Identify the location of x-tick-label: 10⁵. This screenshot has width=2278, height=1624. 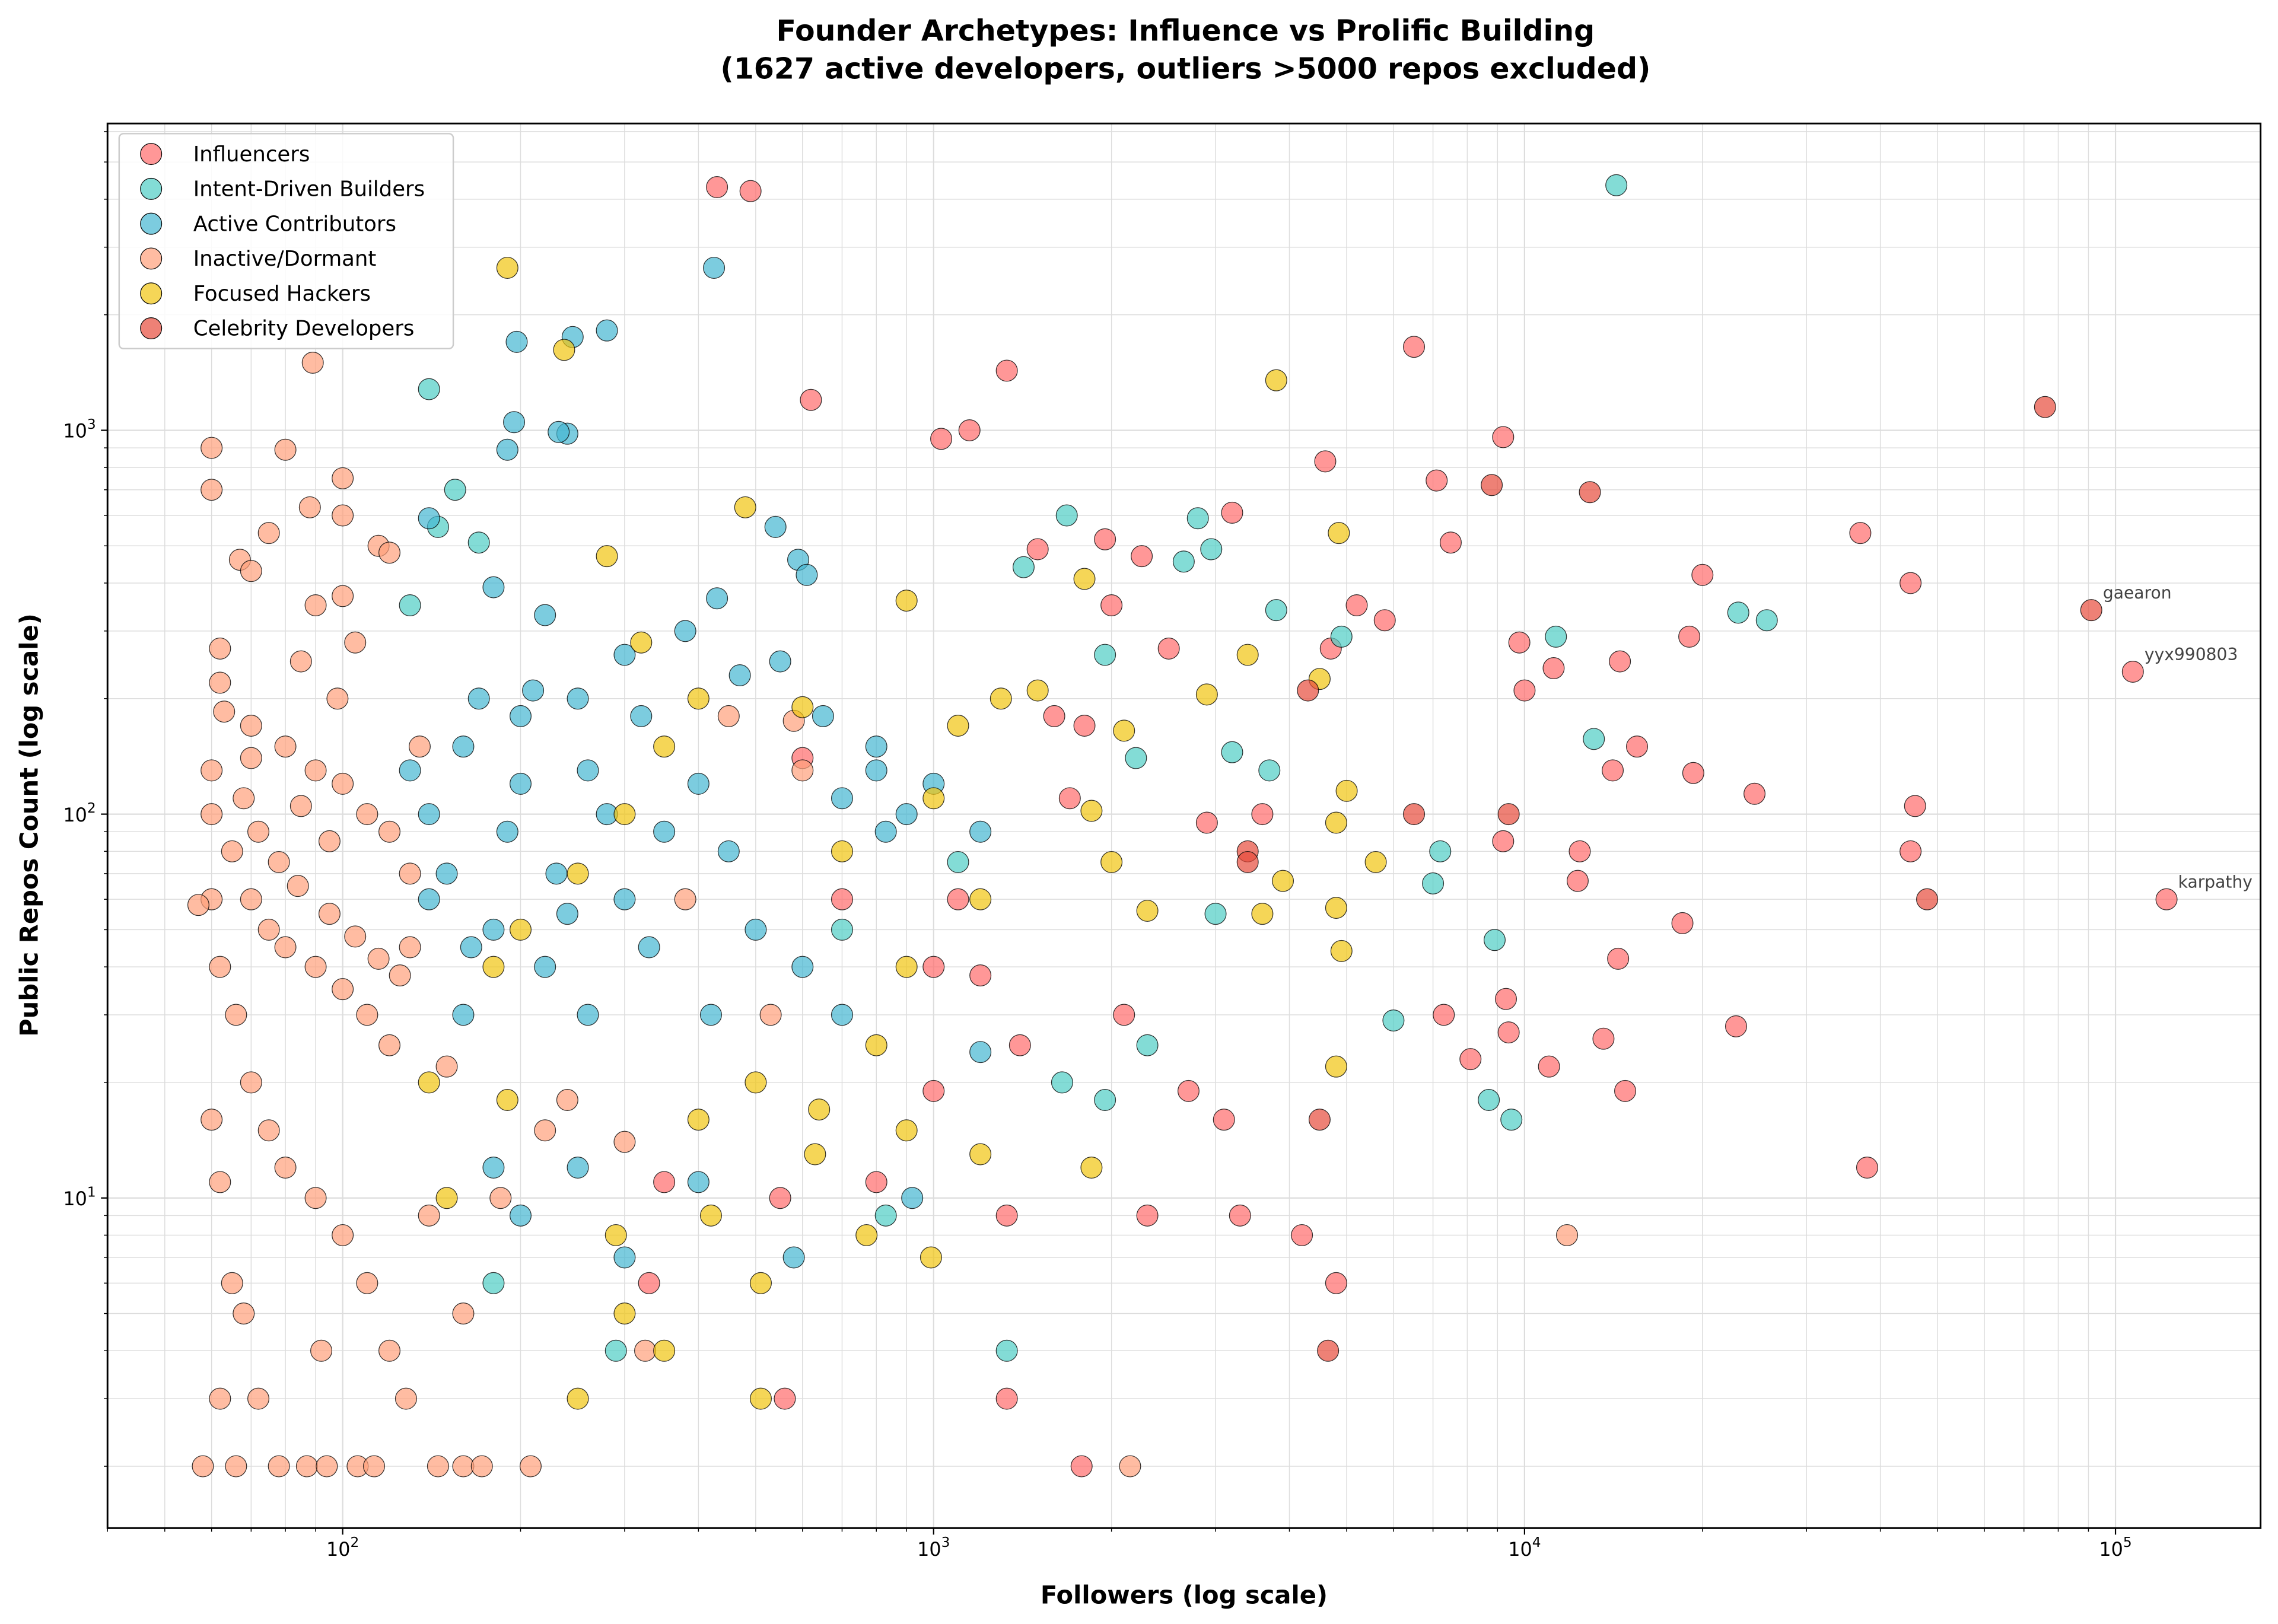
(2115, 1547).